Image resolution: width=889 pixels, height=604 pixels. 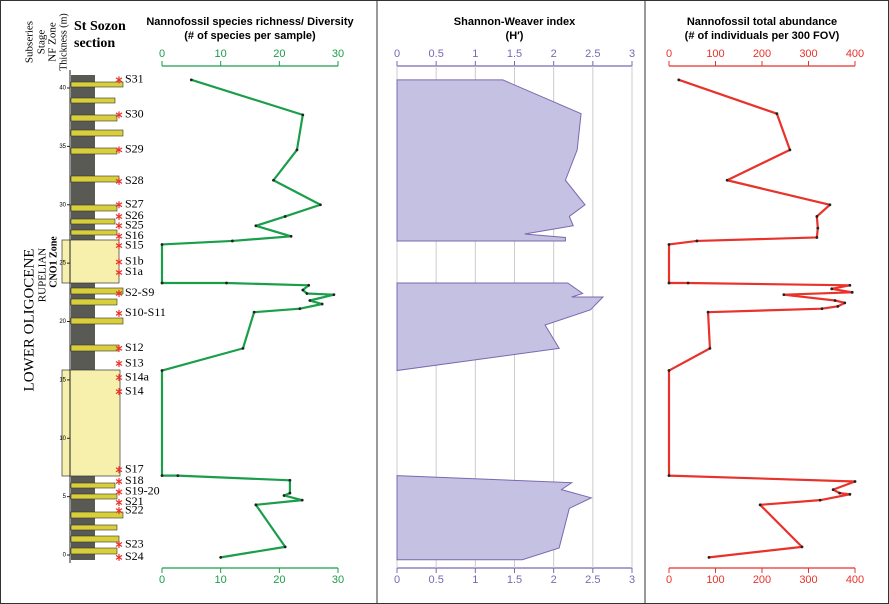 I want to click on sample-label: S22, so click(x=134, y=509).